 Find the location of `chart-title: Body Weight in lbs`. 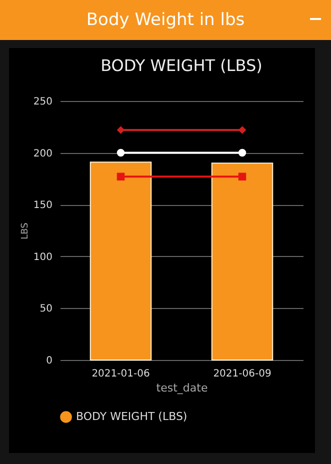

chart-title: Body Weight in lbs is located at coordinates (165, 20).